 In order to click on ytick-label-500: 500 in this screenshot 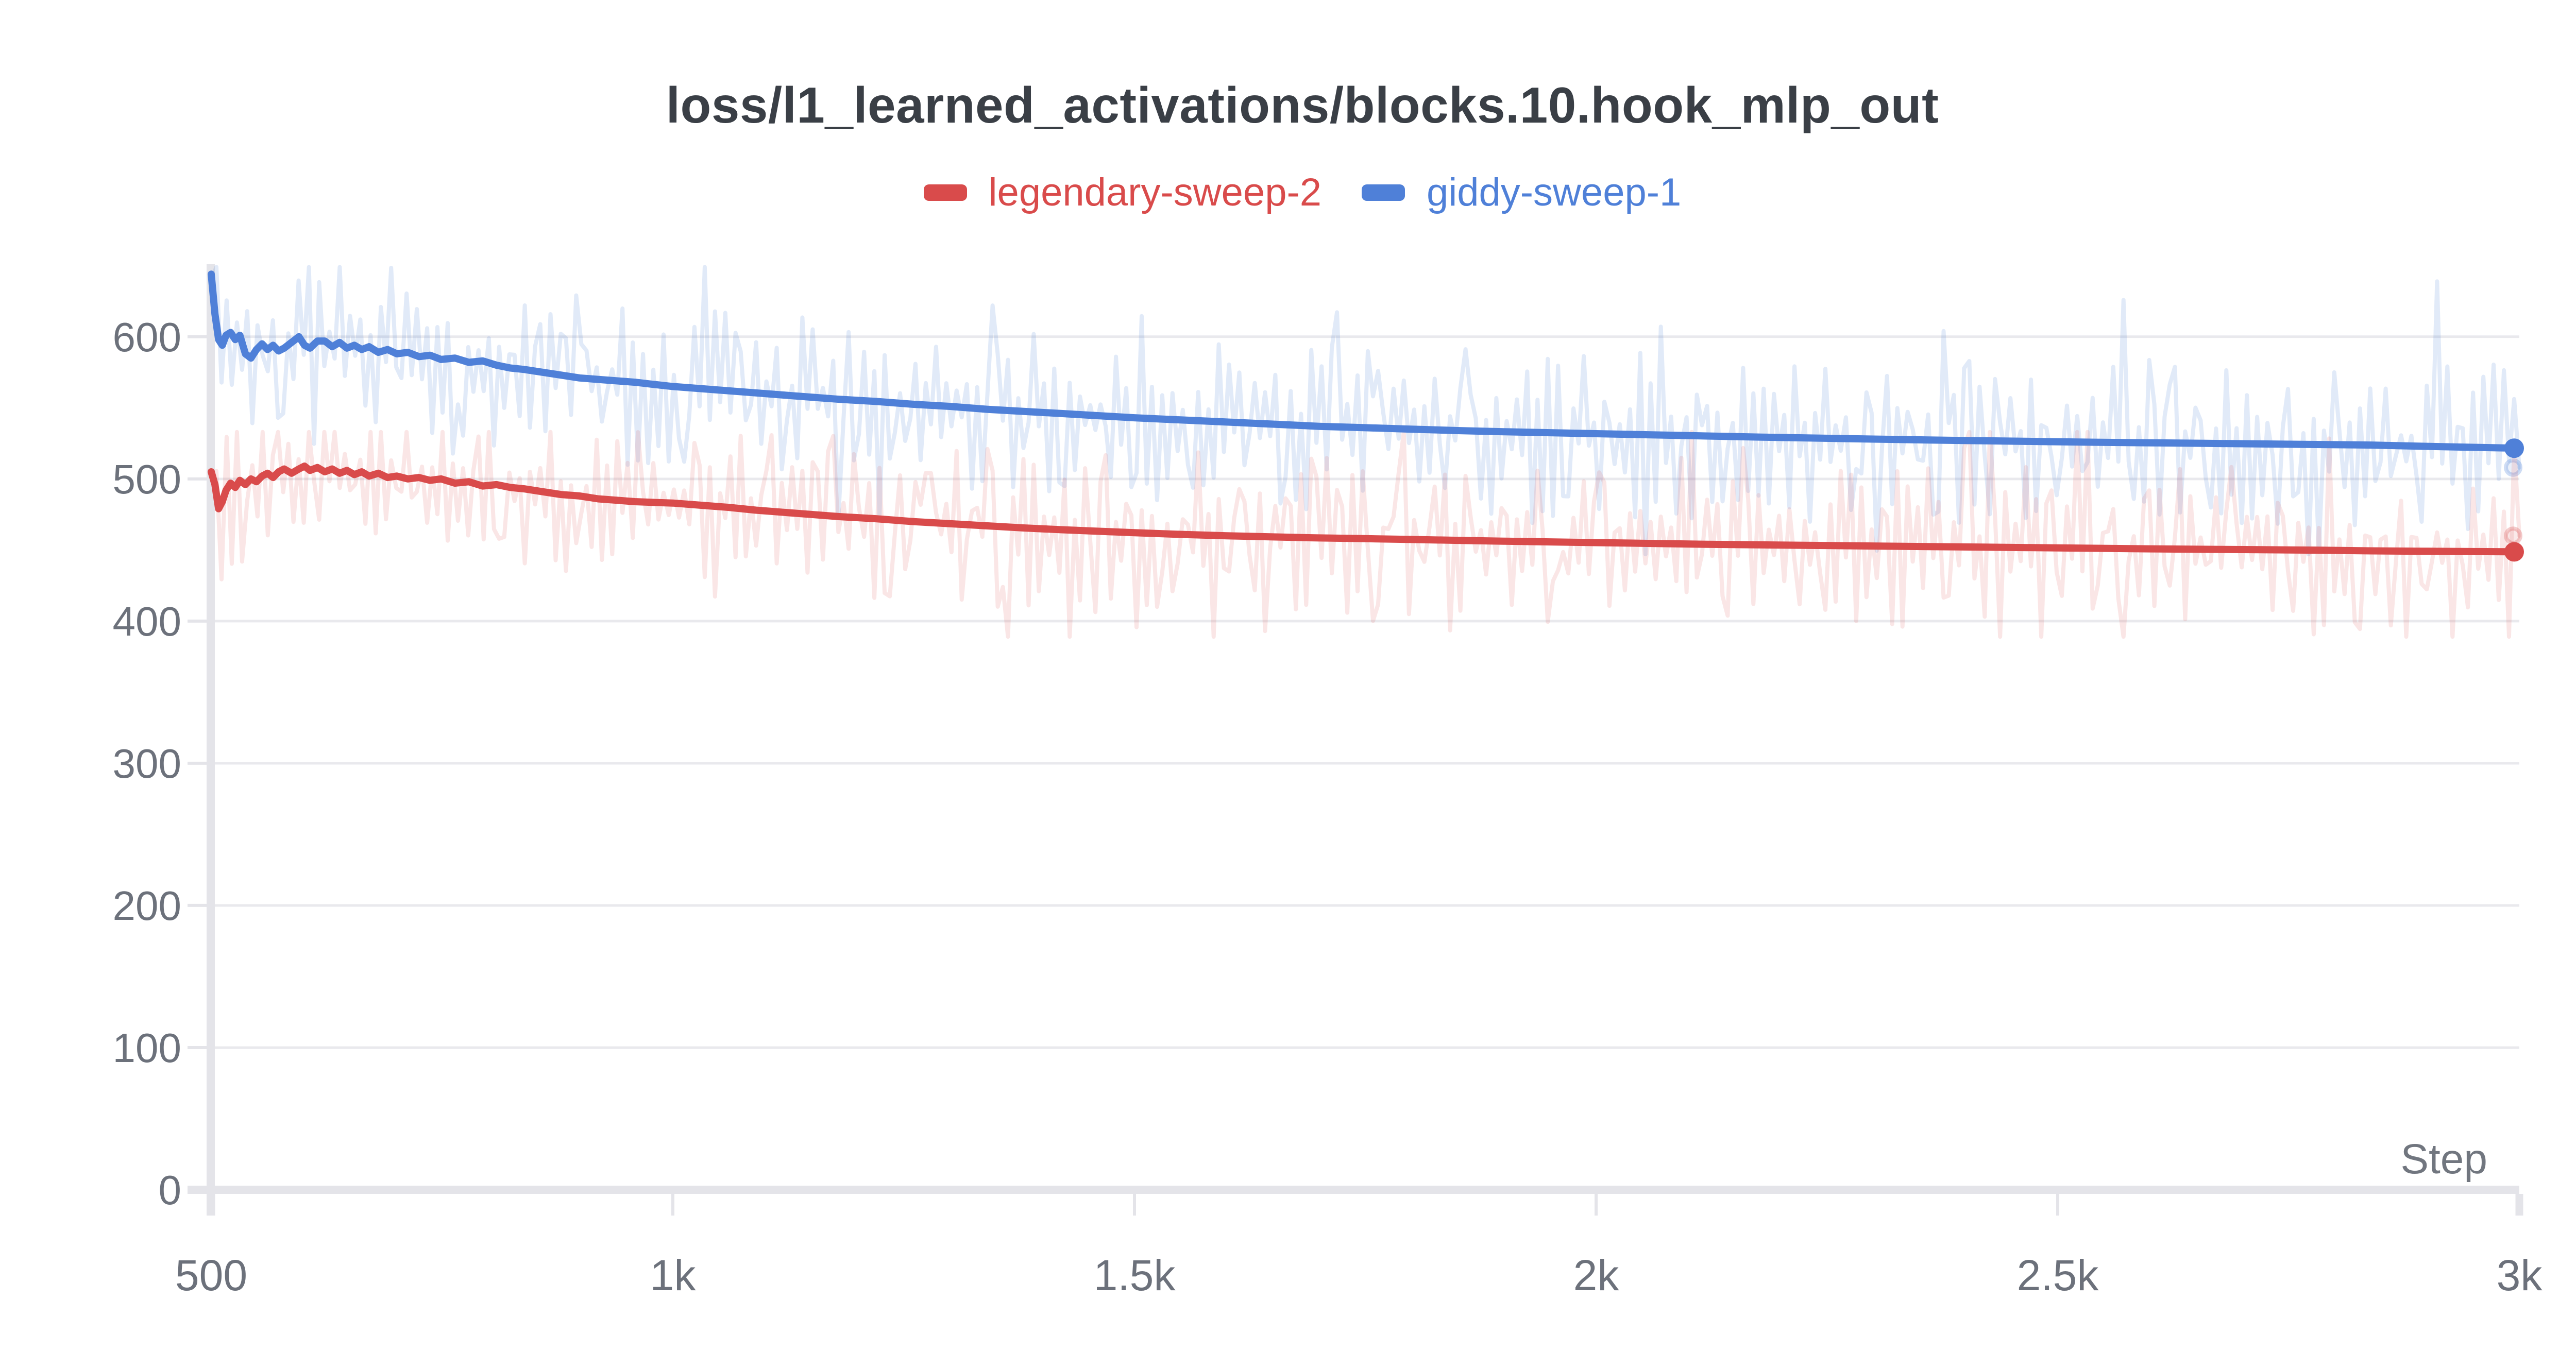, I will do `click(147, 479)`.